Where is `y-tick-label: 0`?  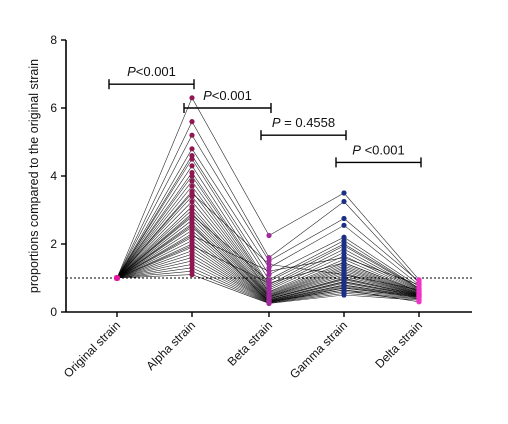 y-tick-label: 0 is located at coordinates (53, 312).